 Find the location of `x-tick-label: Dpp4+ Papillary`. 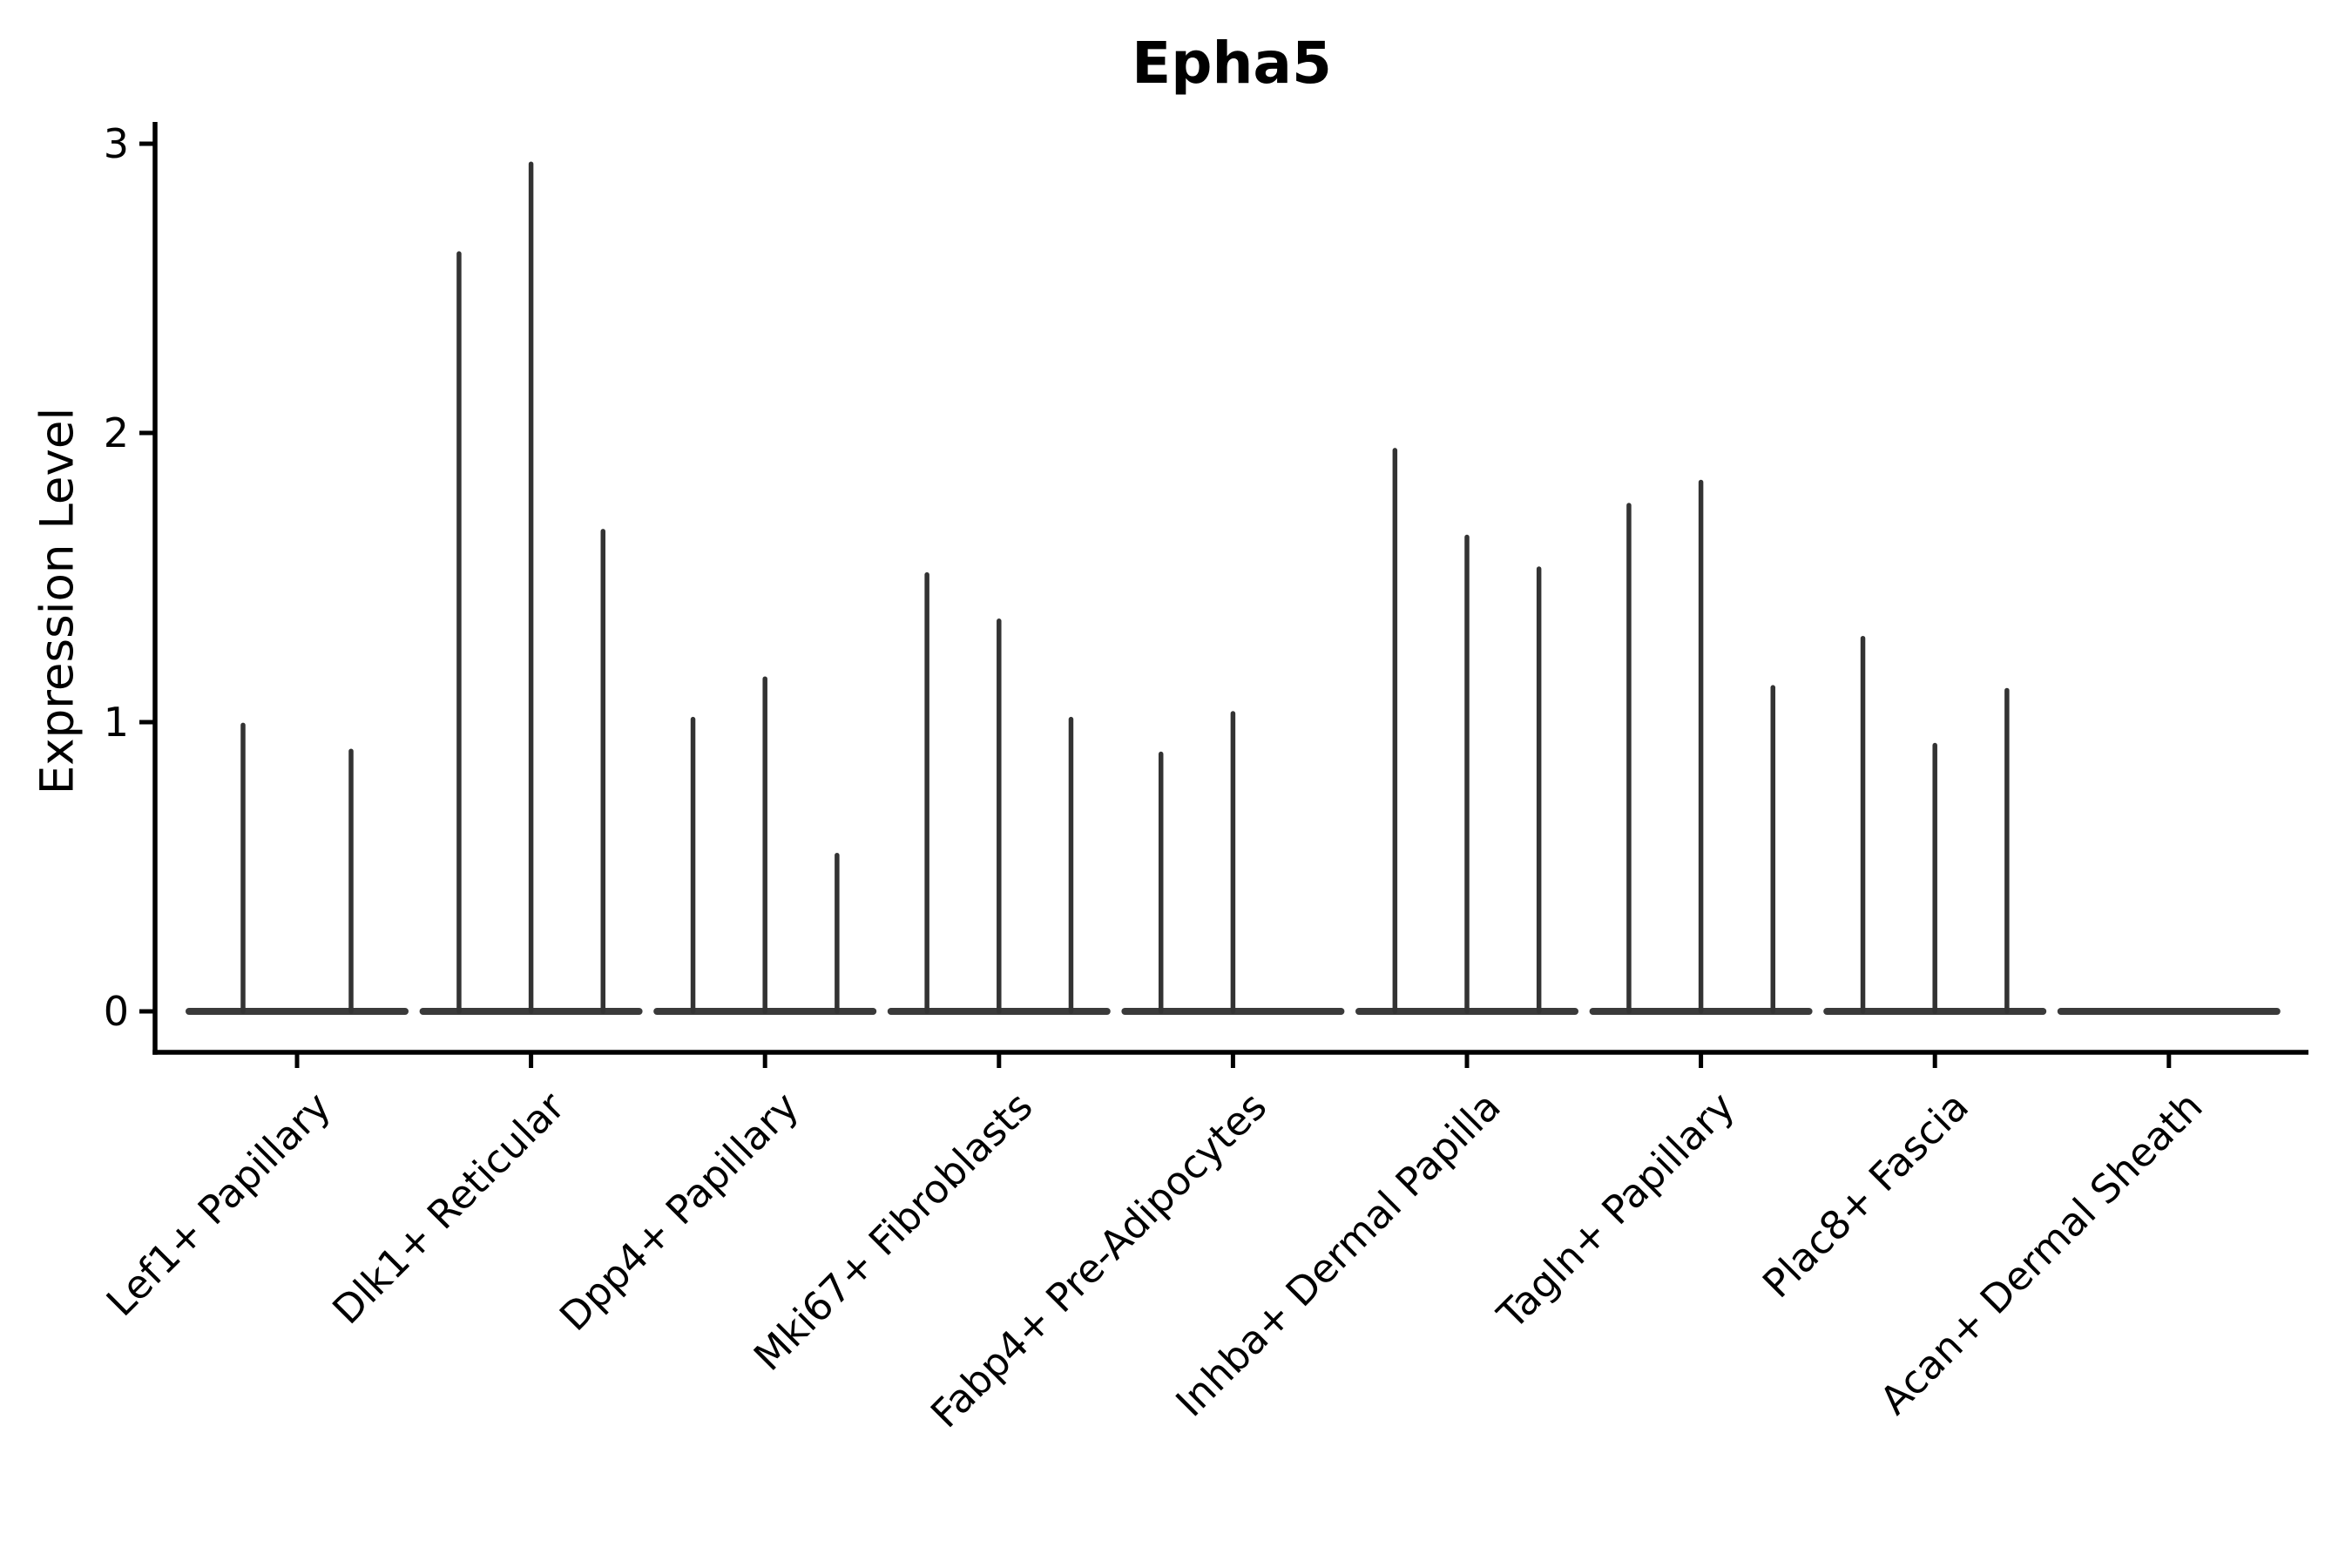

x-tick-label: Dpp4+ Papillary is located at coordinates (679, 1211).